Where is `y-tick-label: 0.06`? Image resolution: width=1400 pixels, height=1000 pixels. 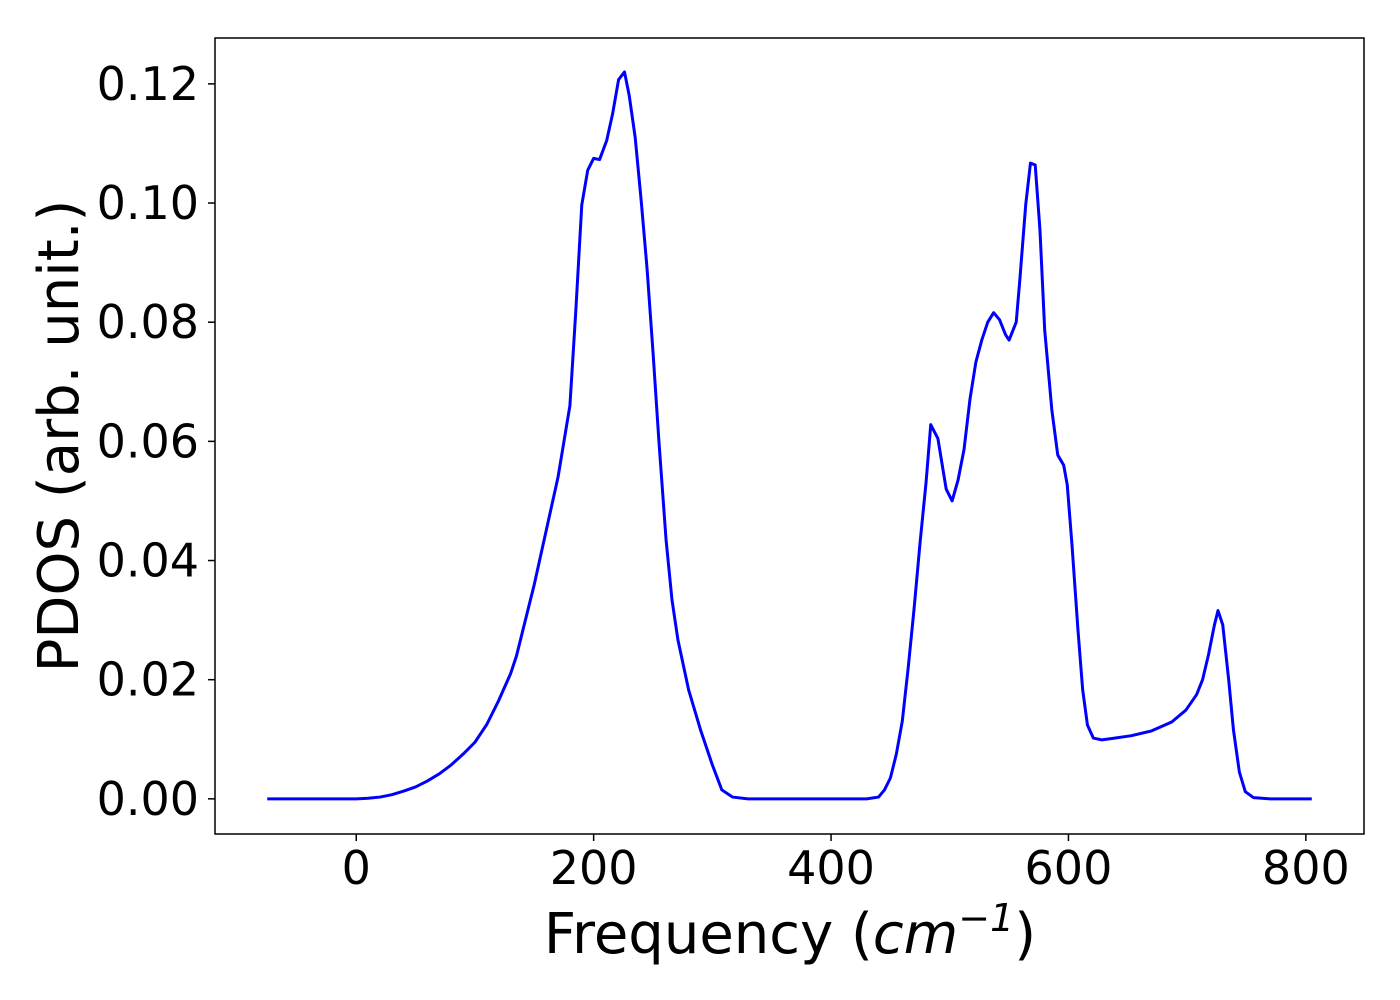
y-tick-label: 0.06 is located at coordinates (148, 441).